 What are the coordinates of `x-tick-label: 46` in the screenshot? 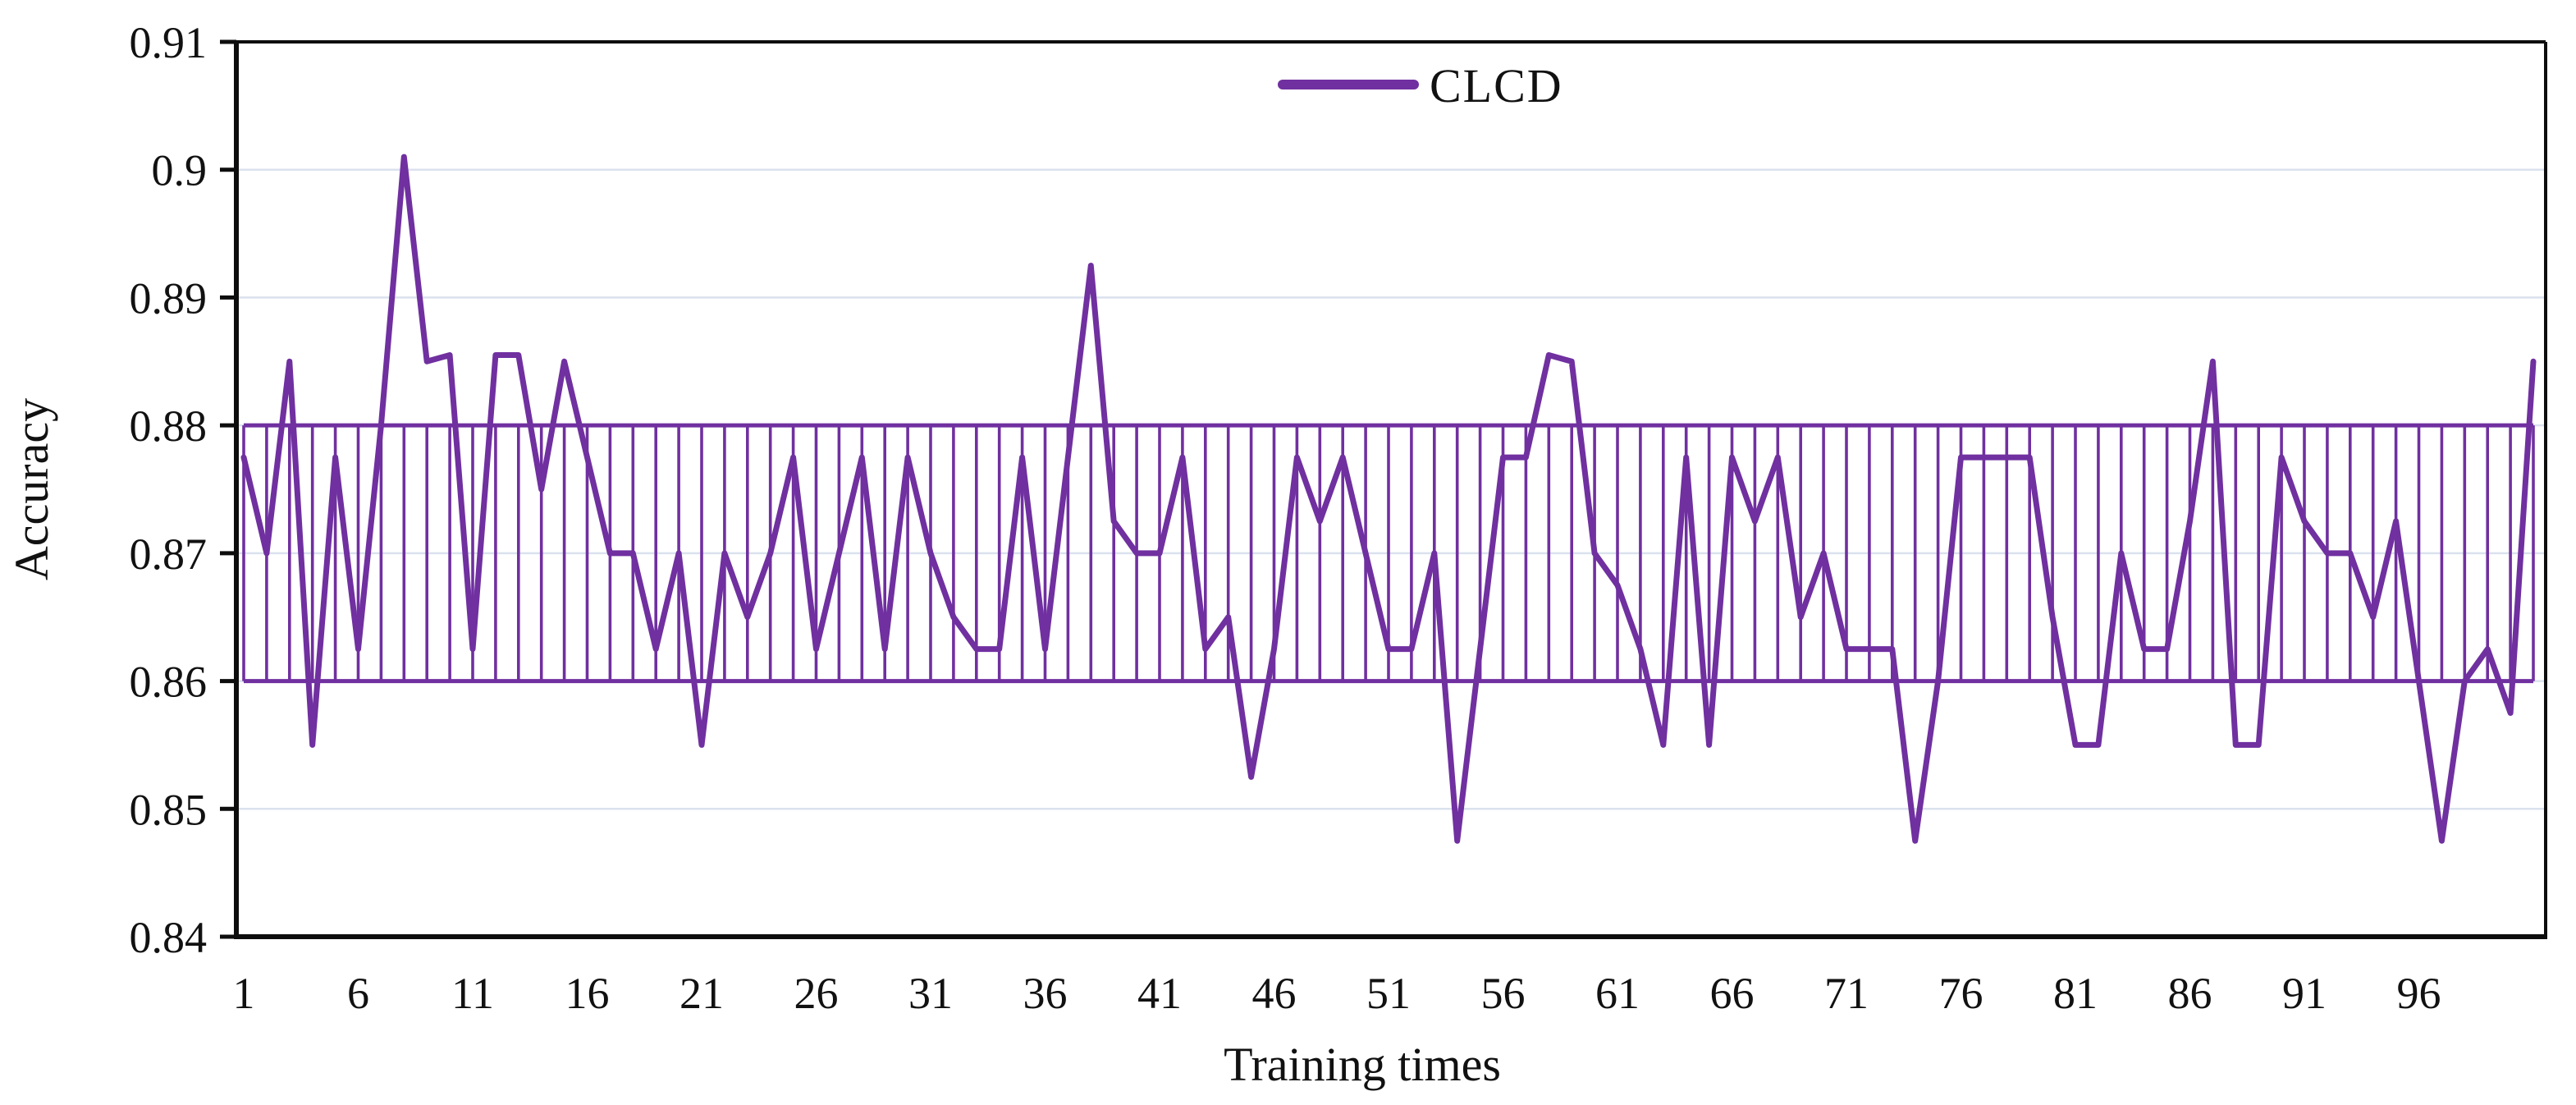 It's located at (1274, 993).